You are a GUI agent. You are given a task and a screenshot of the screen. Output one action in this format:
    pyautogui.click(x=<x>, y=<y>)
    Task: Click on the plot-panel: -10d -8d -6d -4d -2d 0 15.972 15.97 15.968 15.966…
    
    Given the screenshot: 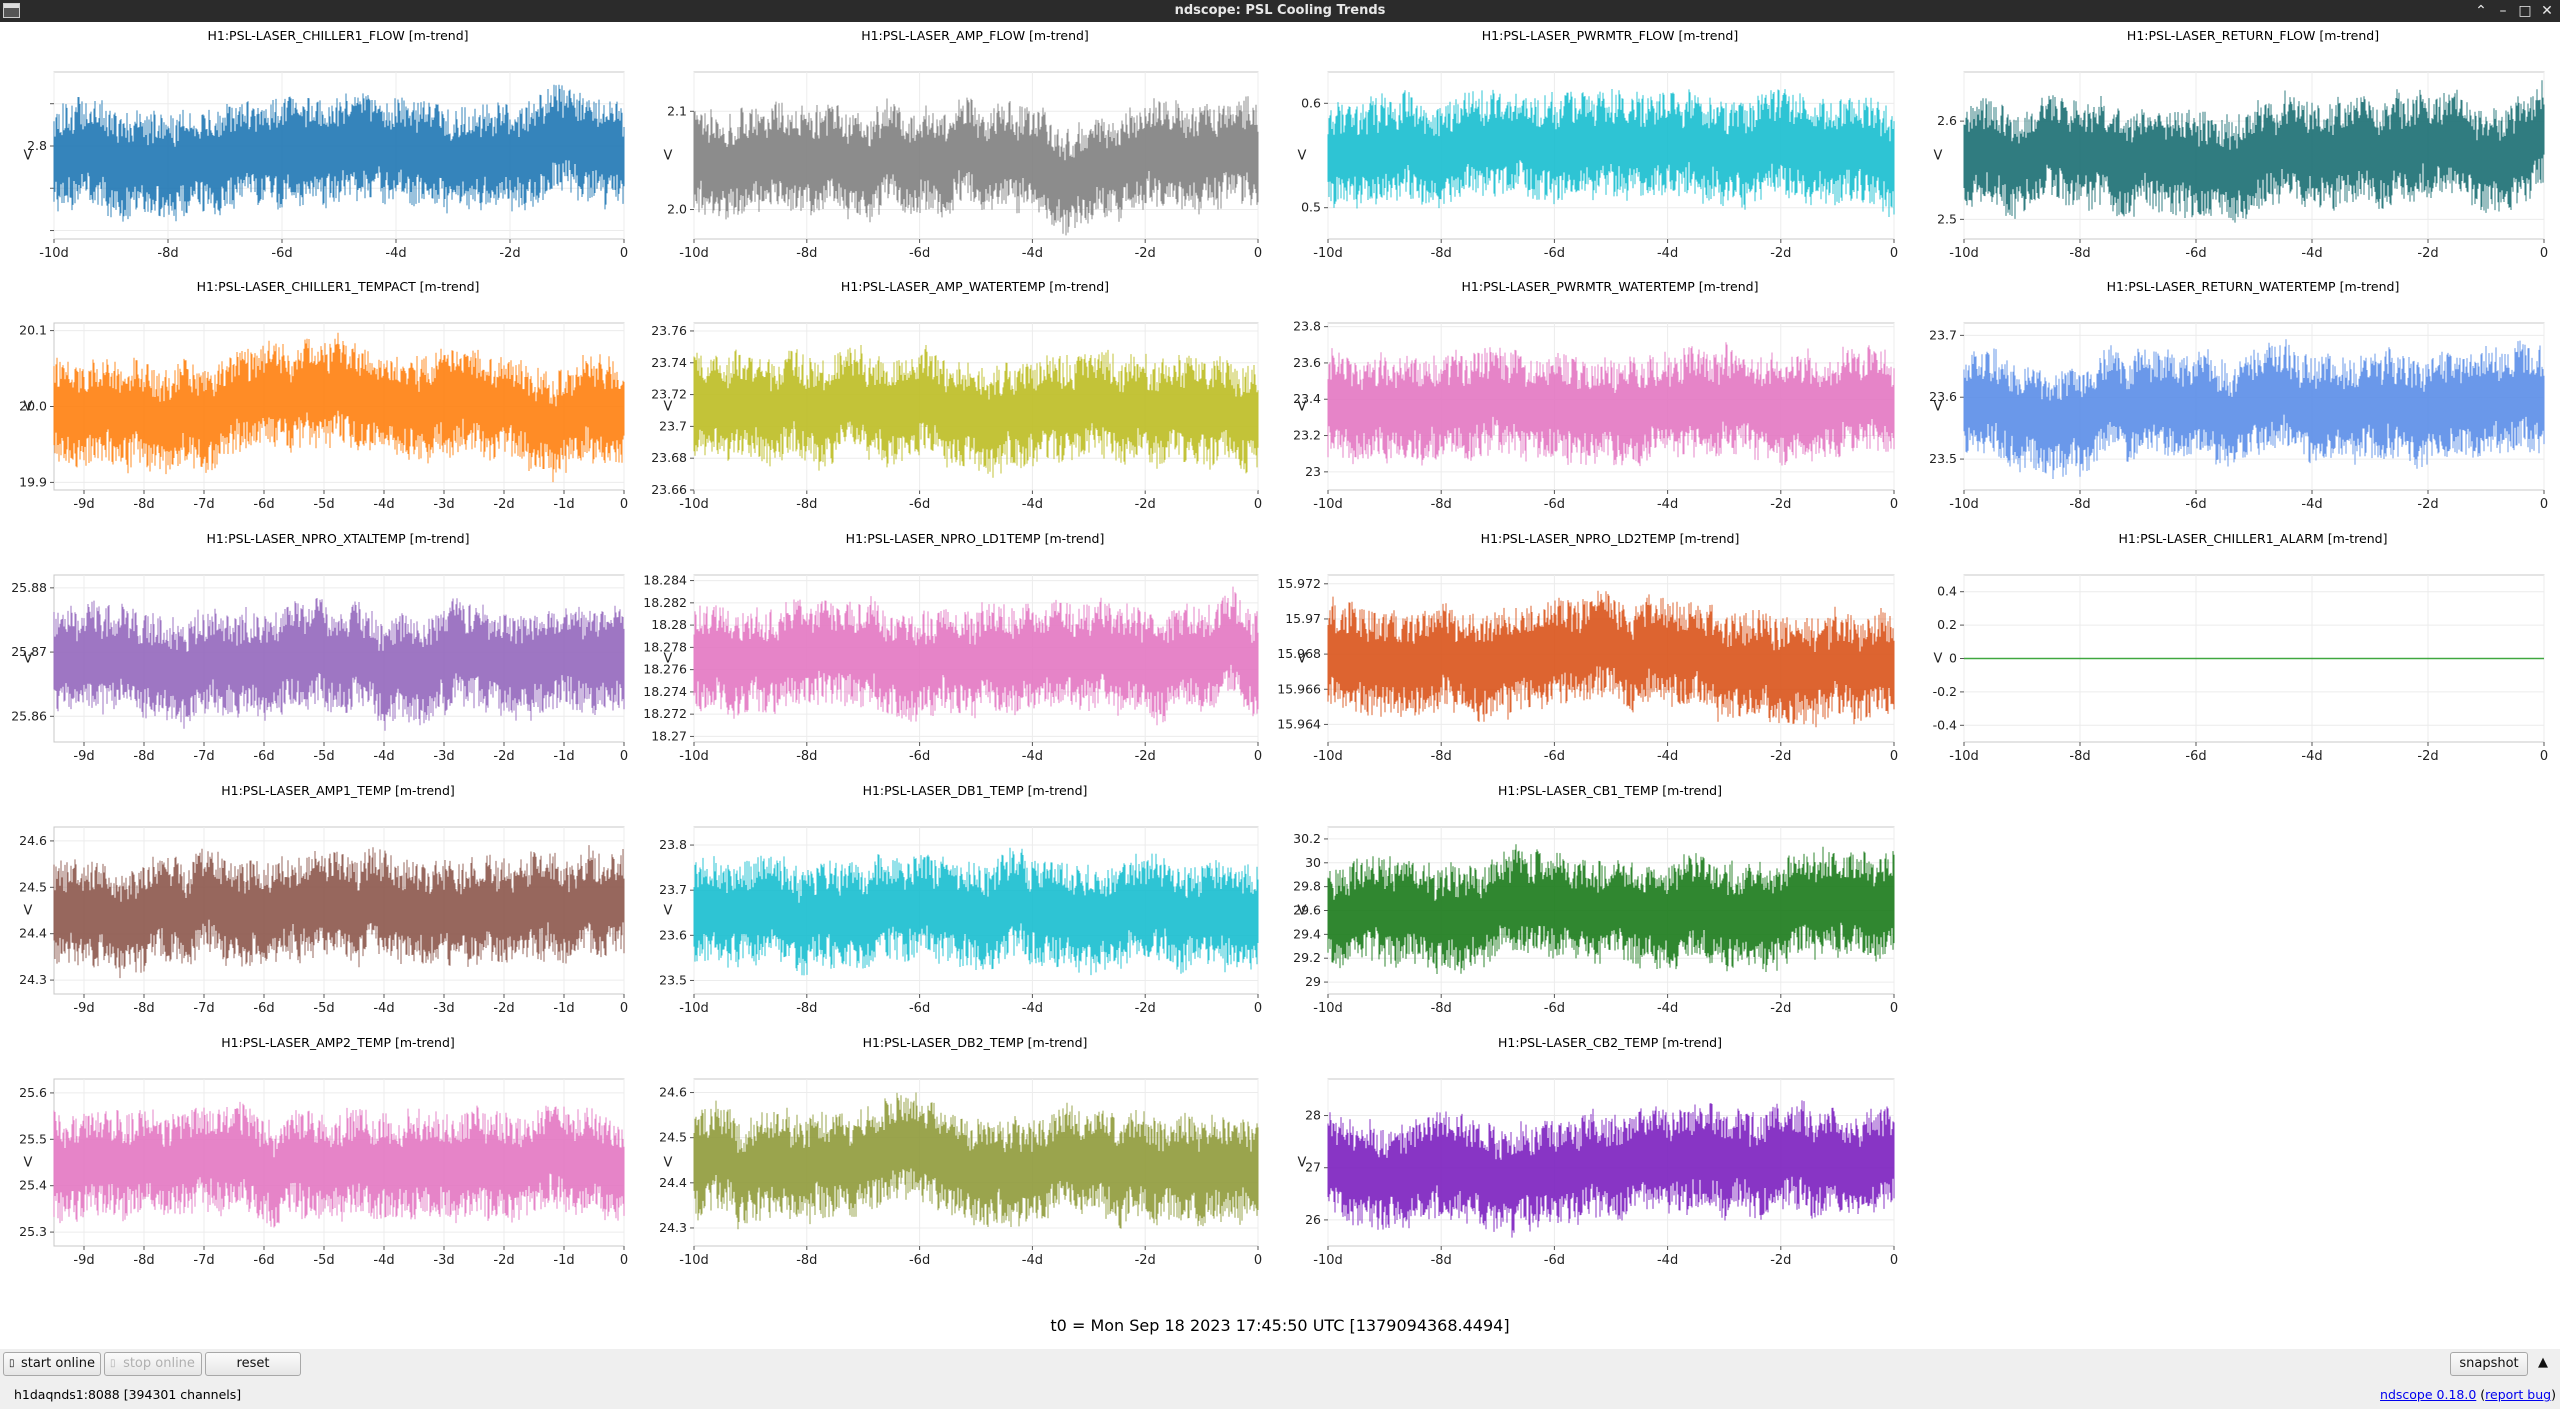 What is the action you would take?
    pyautogui.click(x=1590, y=650)
    